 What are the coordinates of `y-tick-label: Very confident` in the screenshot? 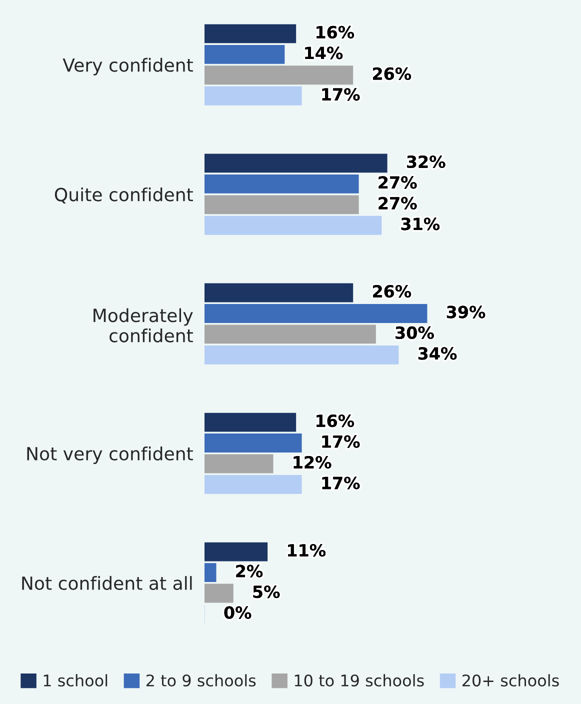 It's located at (127, 67).